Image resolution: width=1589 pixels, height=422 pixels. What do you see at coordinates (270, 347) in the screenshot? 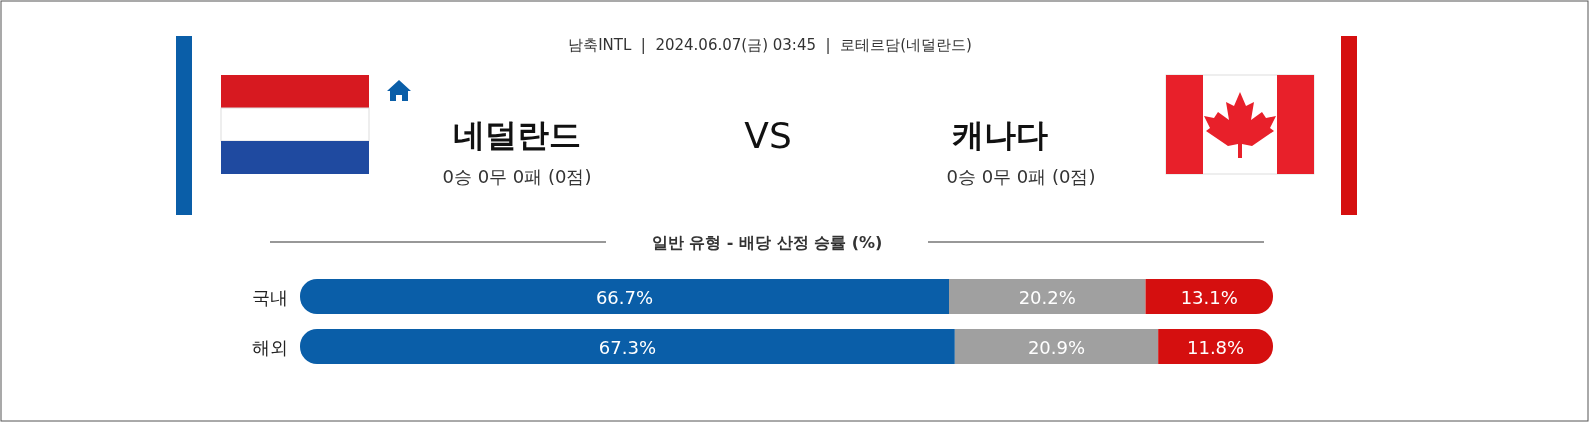
I see `y-tick-label: 해외` at bounding box center [270, 347].